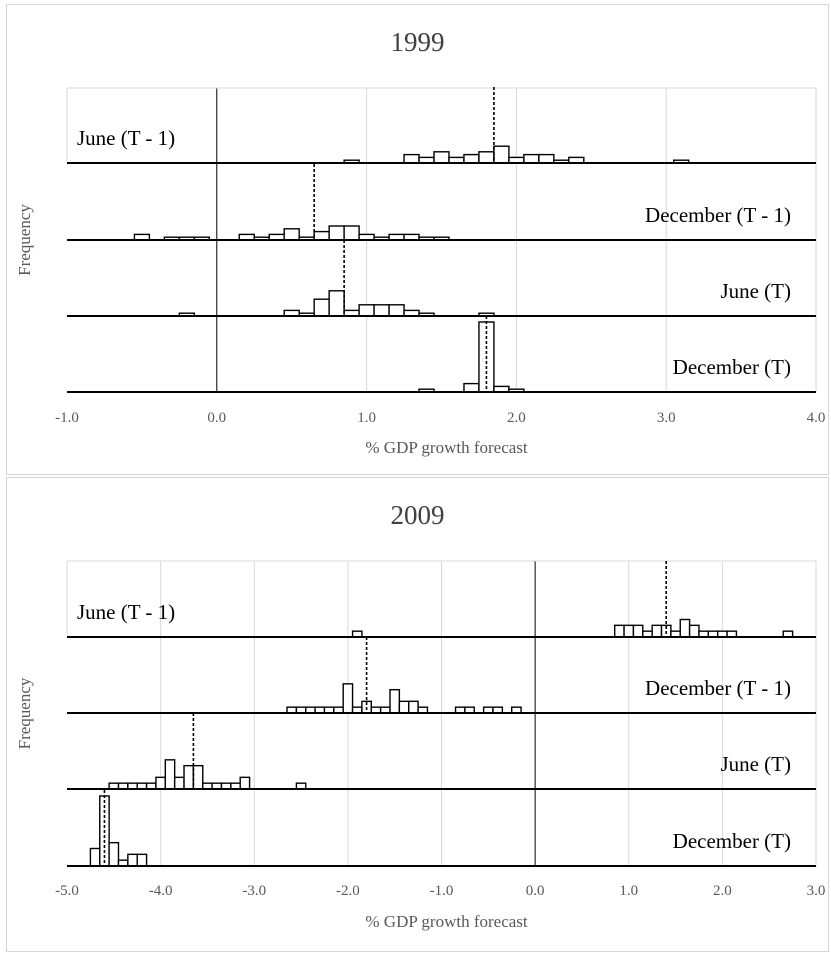 This screenshot has width=831, height=956. Describe the element at coordinates (254, 891) in the screenshot. I see `x-tick-label: -3.0` at that location.